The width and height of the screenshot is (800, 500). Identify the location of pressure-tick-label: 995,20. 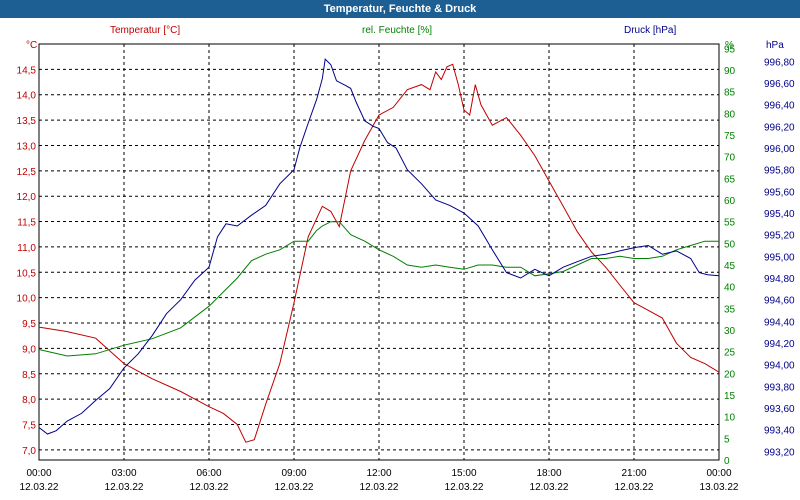
(779, 236).